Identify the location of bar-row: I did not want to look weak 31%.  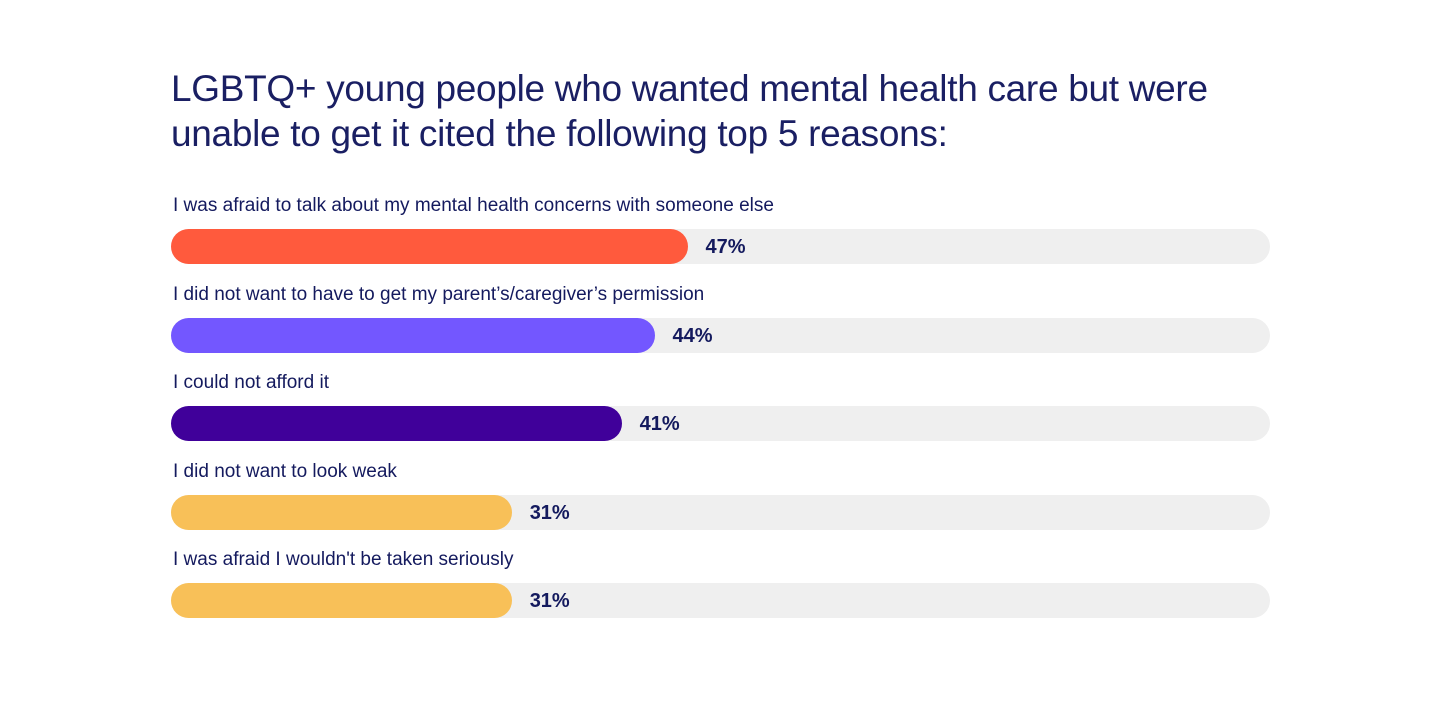
(720, 500).